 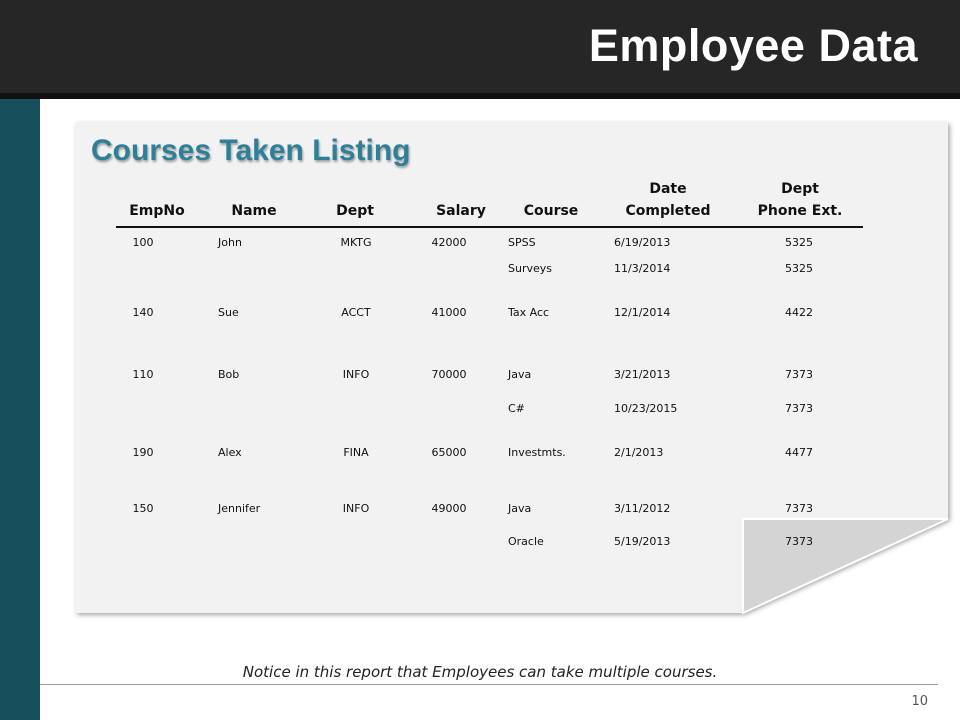 I want to click on cell-salary: 65000, so click(x=449, y=452).